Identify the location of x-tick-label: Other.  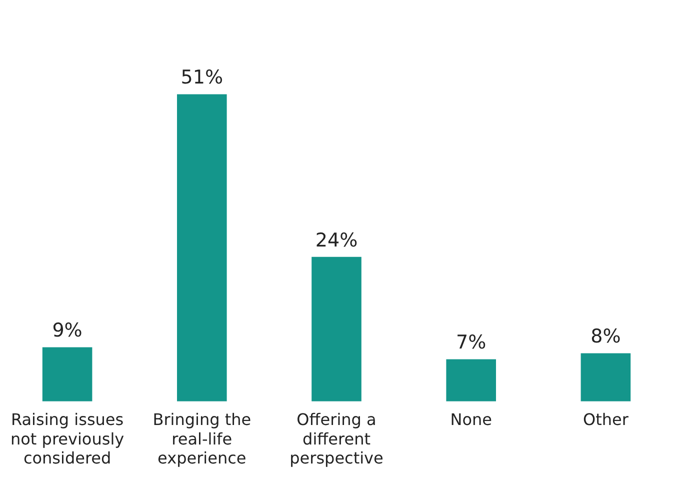
(605, 420).